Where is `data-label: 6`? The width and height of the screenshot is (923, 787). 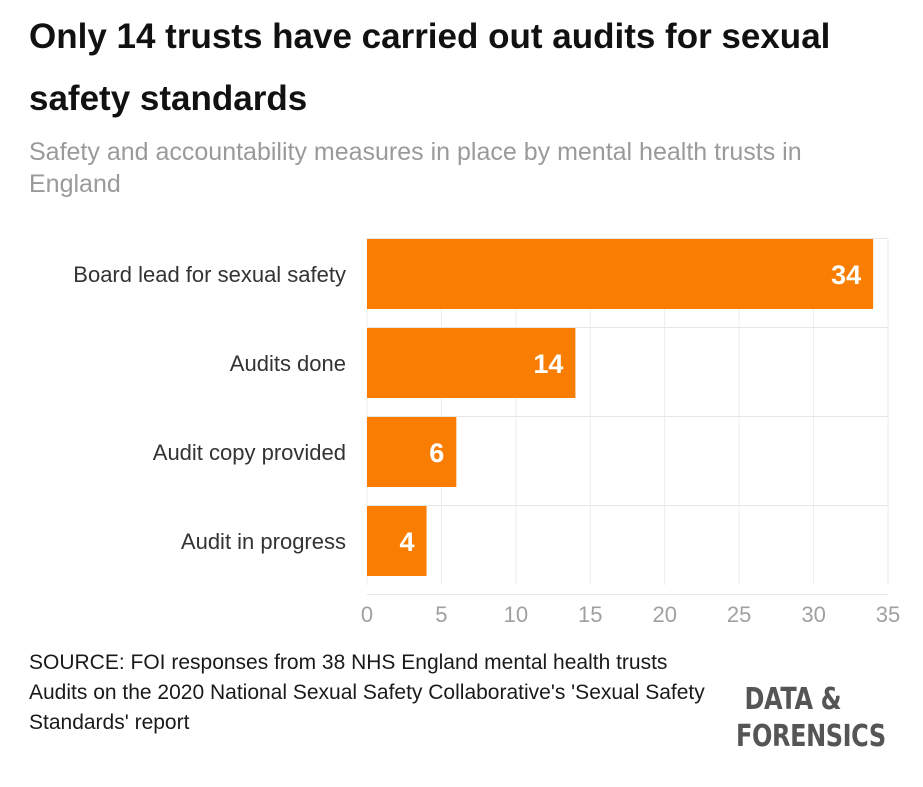
data-label: 6 is located at coordinates (436, 453).